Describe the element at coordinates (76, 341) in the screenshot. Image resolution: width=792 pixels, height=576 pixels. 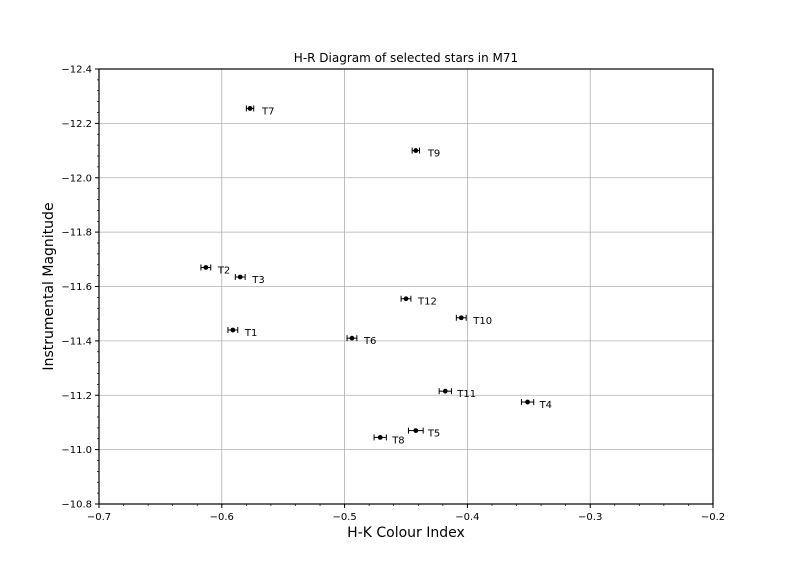
I see `y-tick-label: −11.4` at that location.